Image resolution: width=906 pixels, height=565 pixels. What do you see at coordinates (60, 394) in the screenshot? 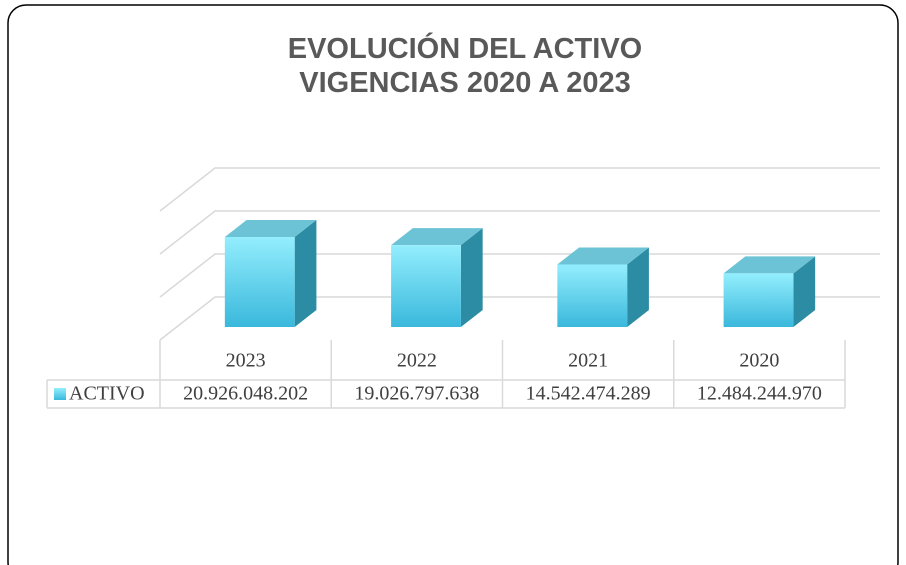
I see `legend-swatch` at bounding box center [60, 394].